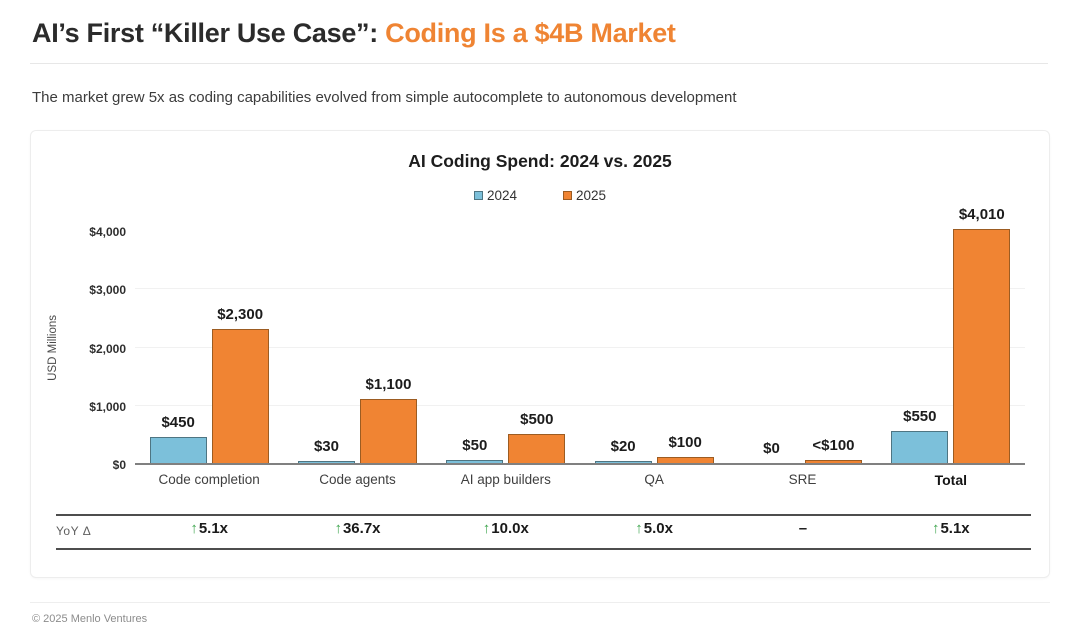 The image size is (1080, 641). I want to click on bar-group-sre: $0 <$100, so click(802, 346).